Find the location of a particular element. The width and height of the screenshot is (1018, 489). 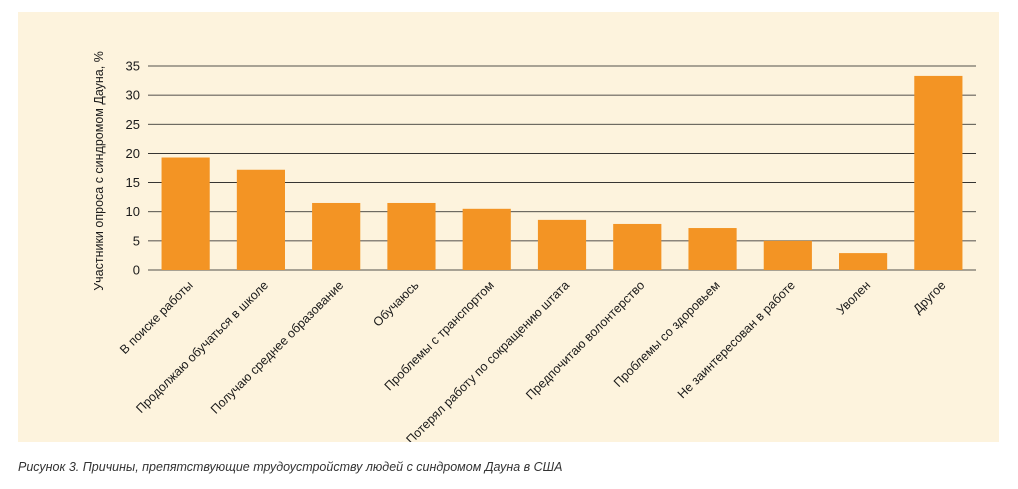

y-tick-labels: 0 5 10 15 20 25 30 35 is located at coordinates (133, 168).